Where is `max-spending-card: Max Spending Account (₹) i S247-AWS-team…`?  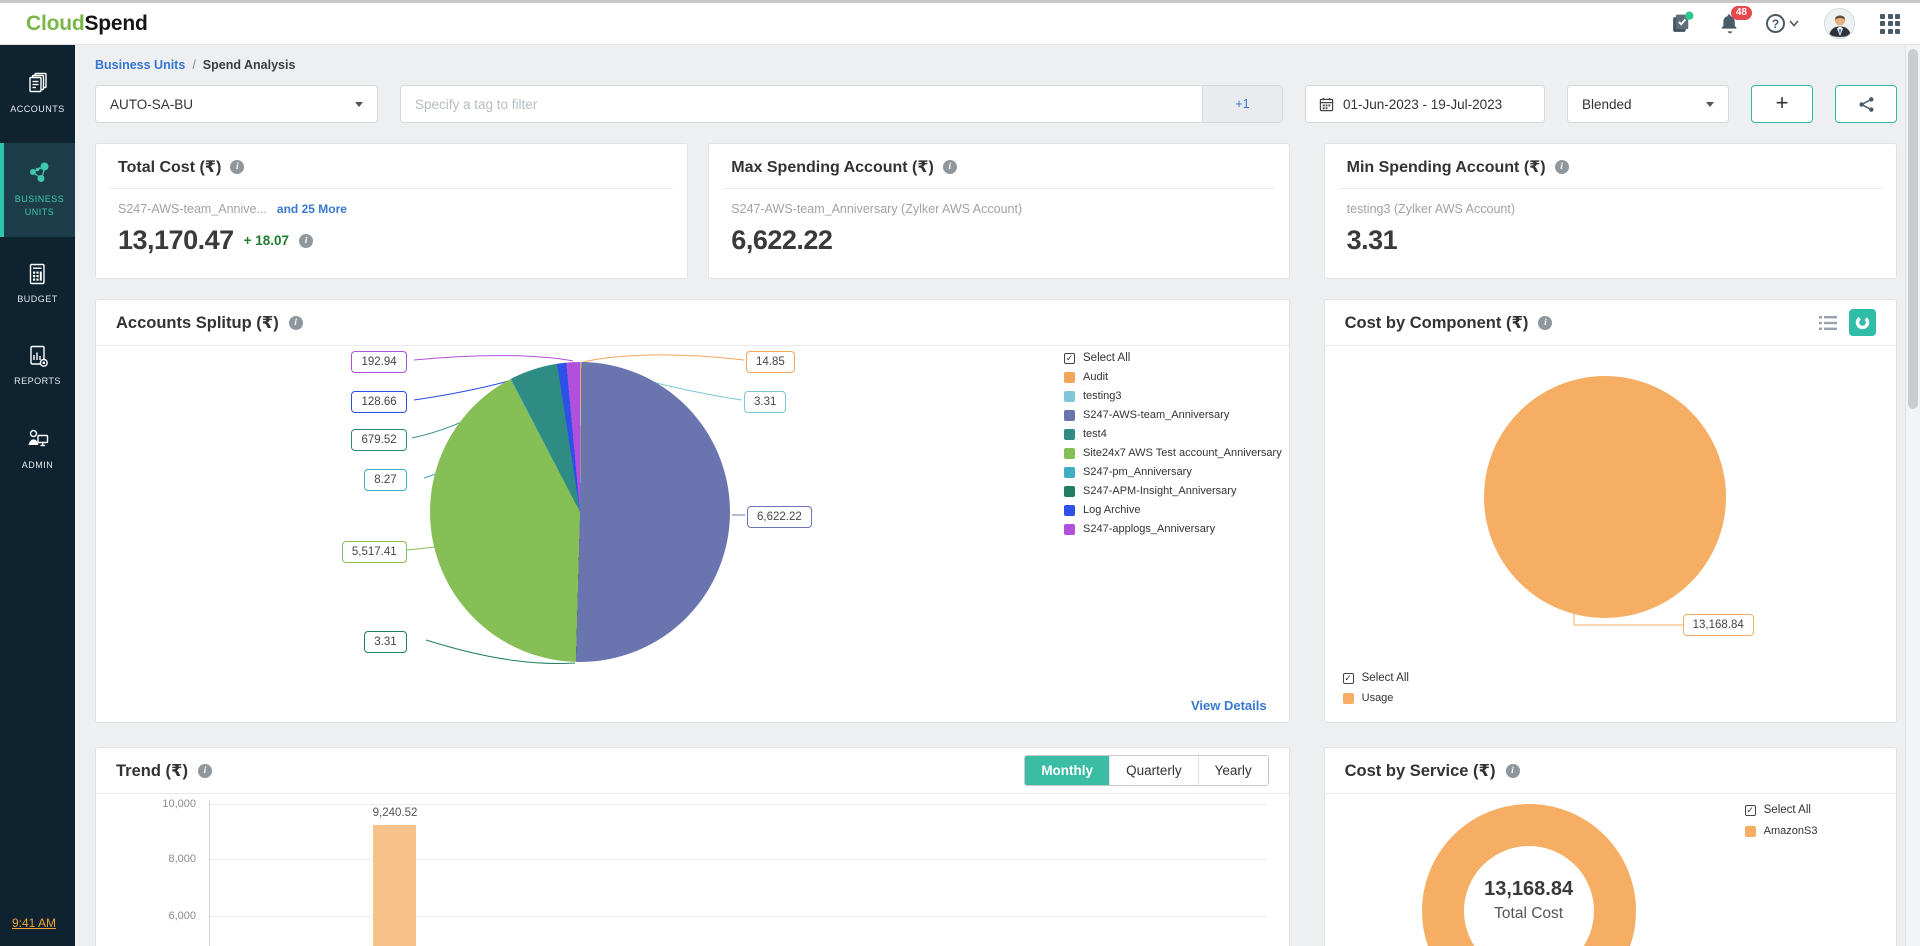 max-spending-card: Max Spending Account (₹) i S247-AWS-team… is located at coordinates (999, 211).